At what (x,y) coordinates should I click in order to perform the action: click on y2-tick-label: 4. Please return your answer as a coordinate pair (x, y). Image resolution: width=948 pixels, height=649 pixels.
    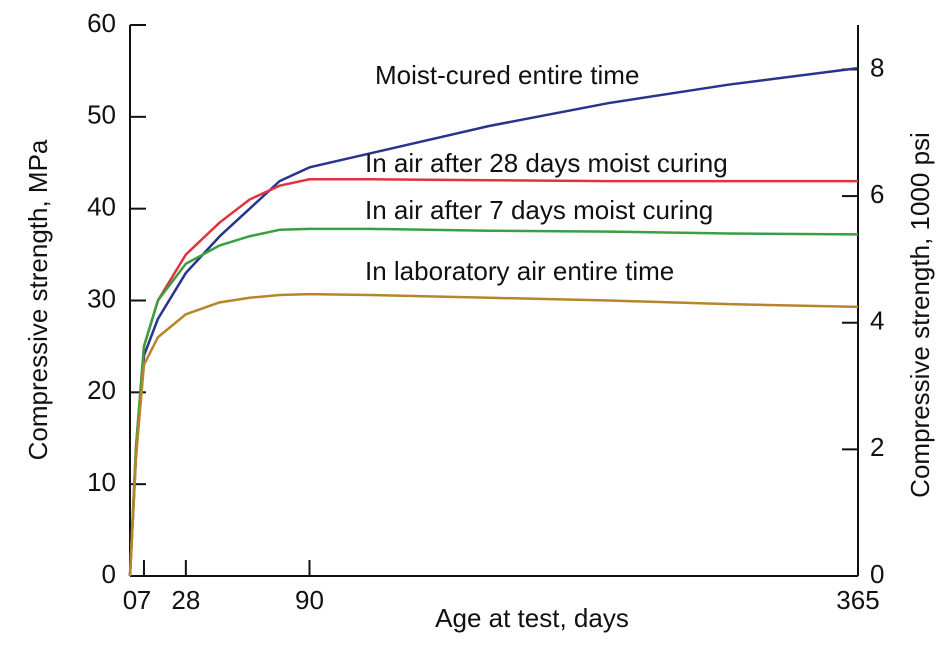
    Looking at the image, I should click on (877, 321).